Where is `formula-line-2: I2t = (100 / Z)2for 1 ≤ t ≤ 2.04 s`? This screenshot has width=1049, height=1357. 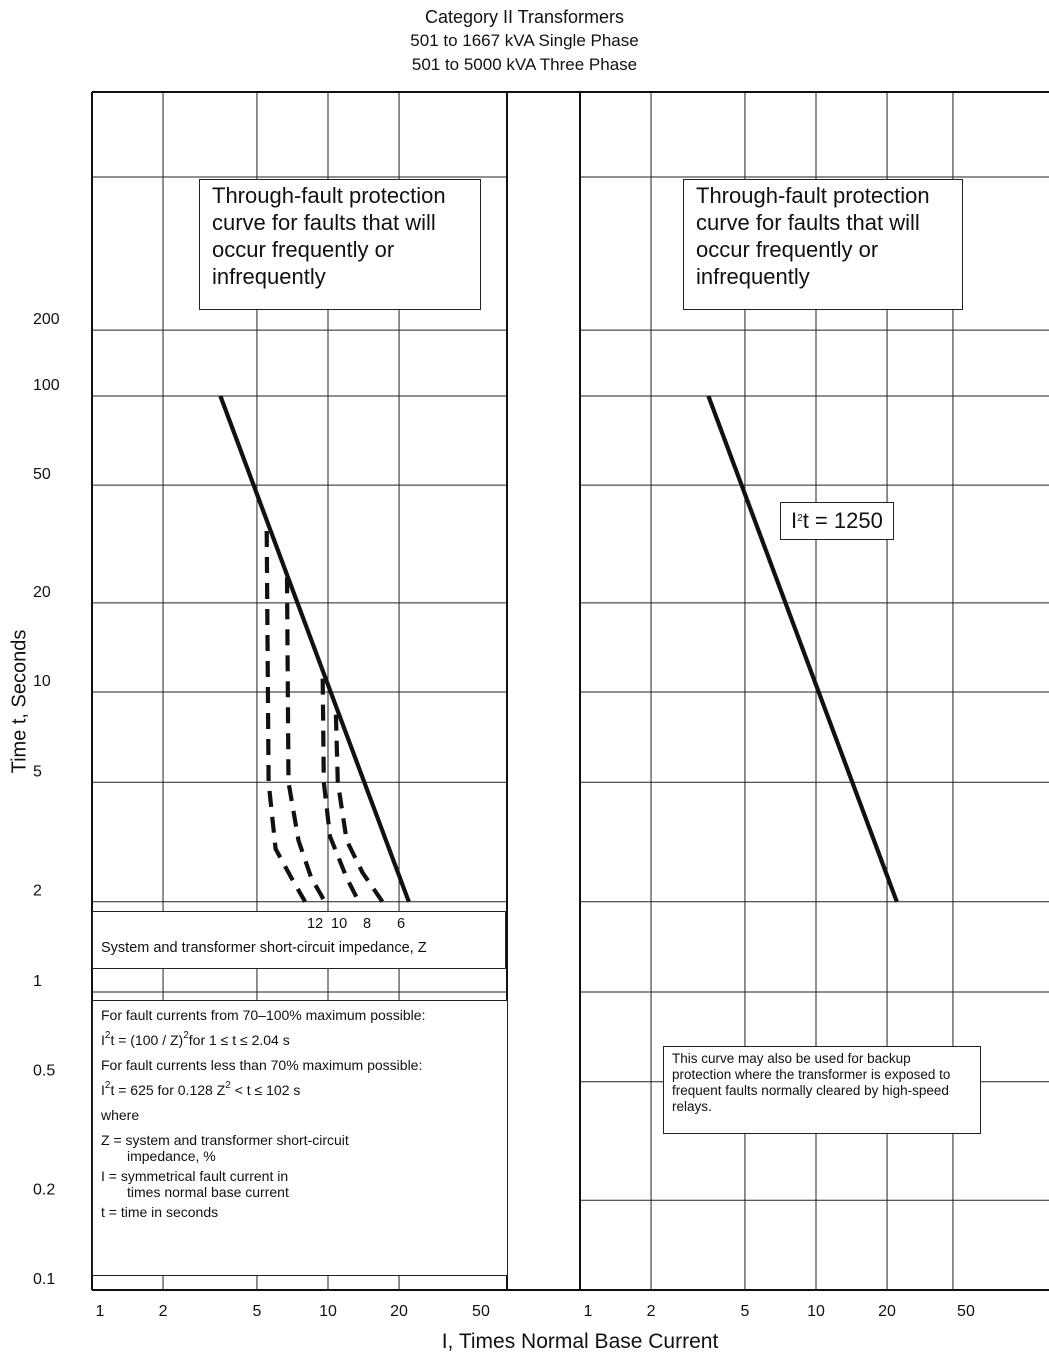 formula-line-2: I2t = (100 / Z)2for 1 ≤ t ≤ 2.04 s is located at coordinates (300, 1039).